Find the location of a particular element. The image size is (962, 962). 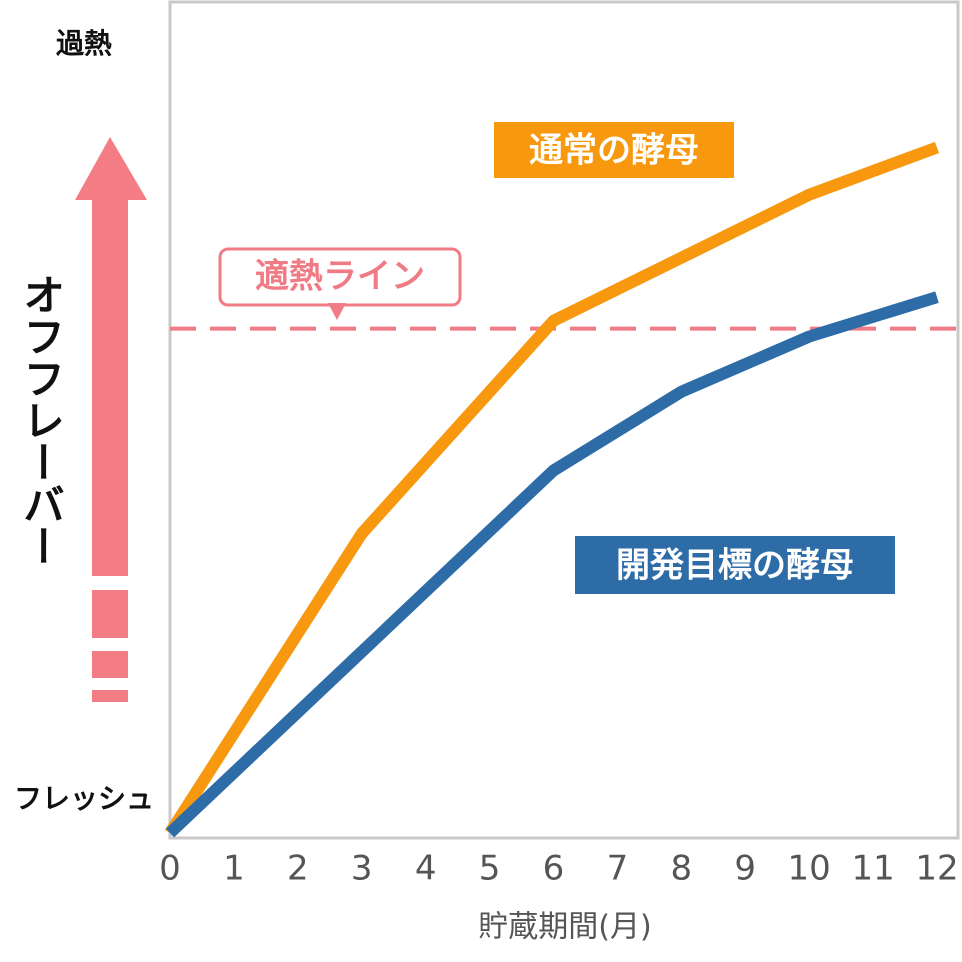

x-tick-label: 3 is located at coordinates (362, 869).